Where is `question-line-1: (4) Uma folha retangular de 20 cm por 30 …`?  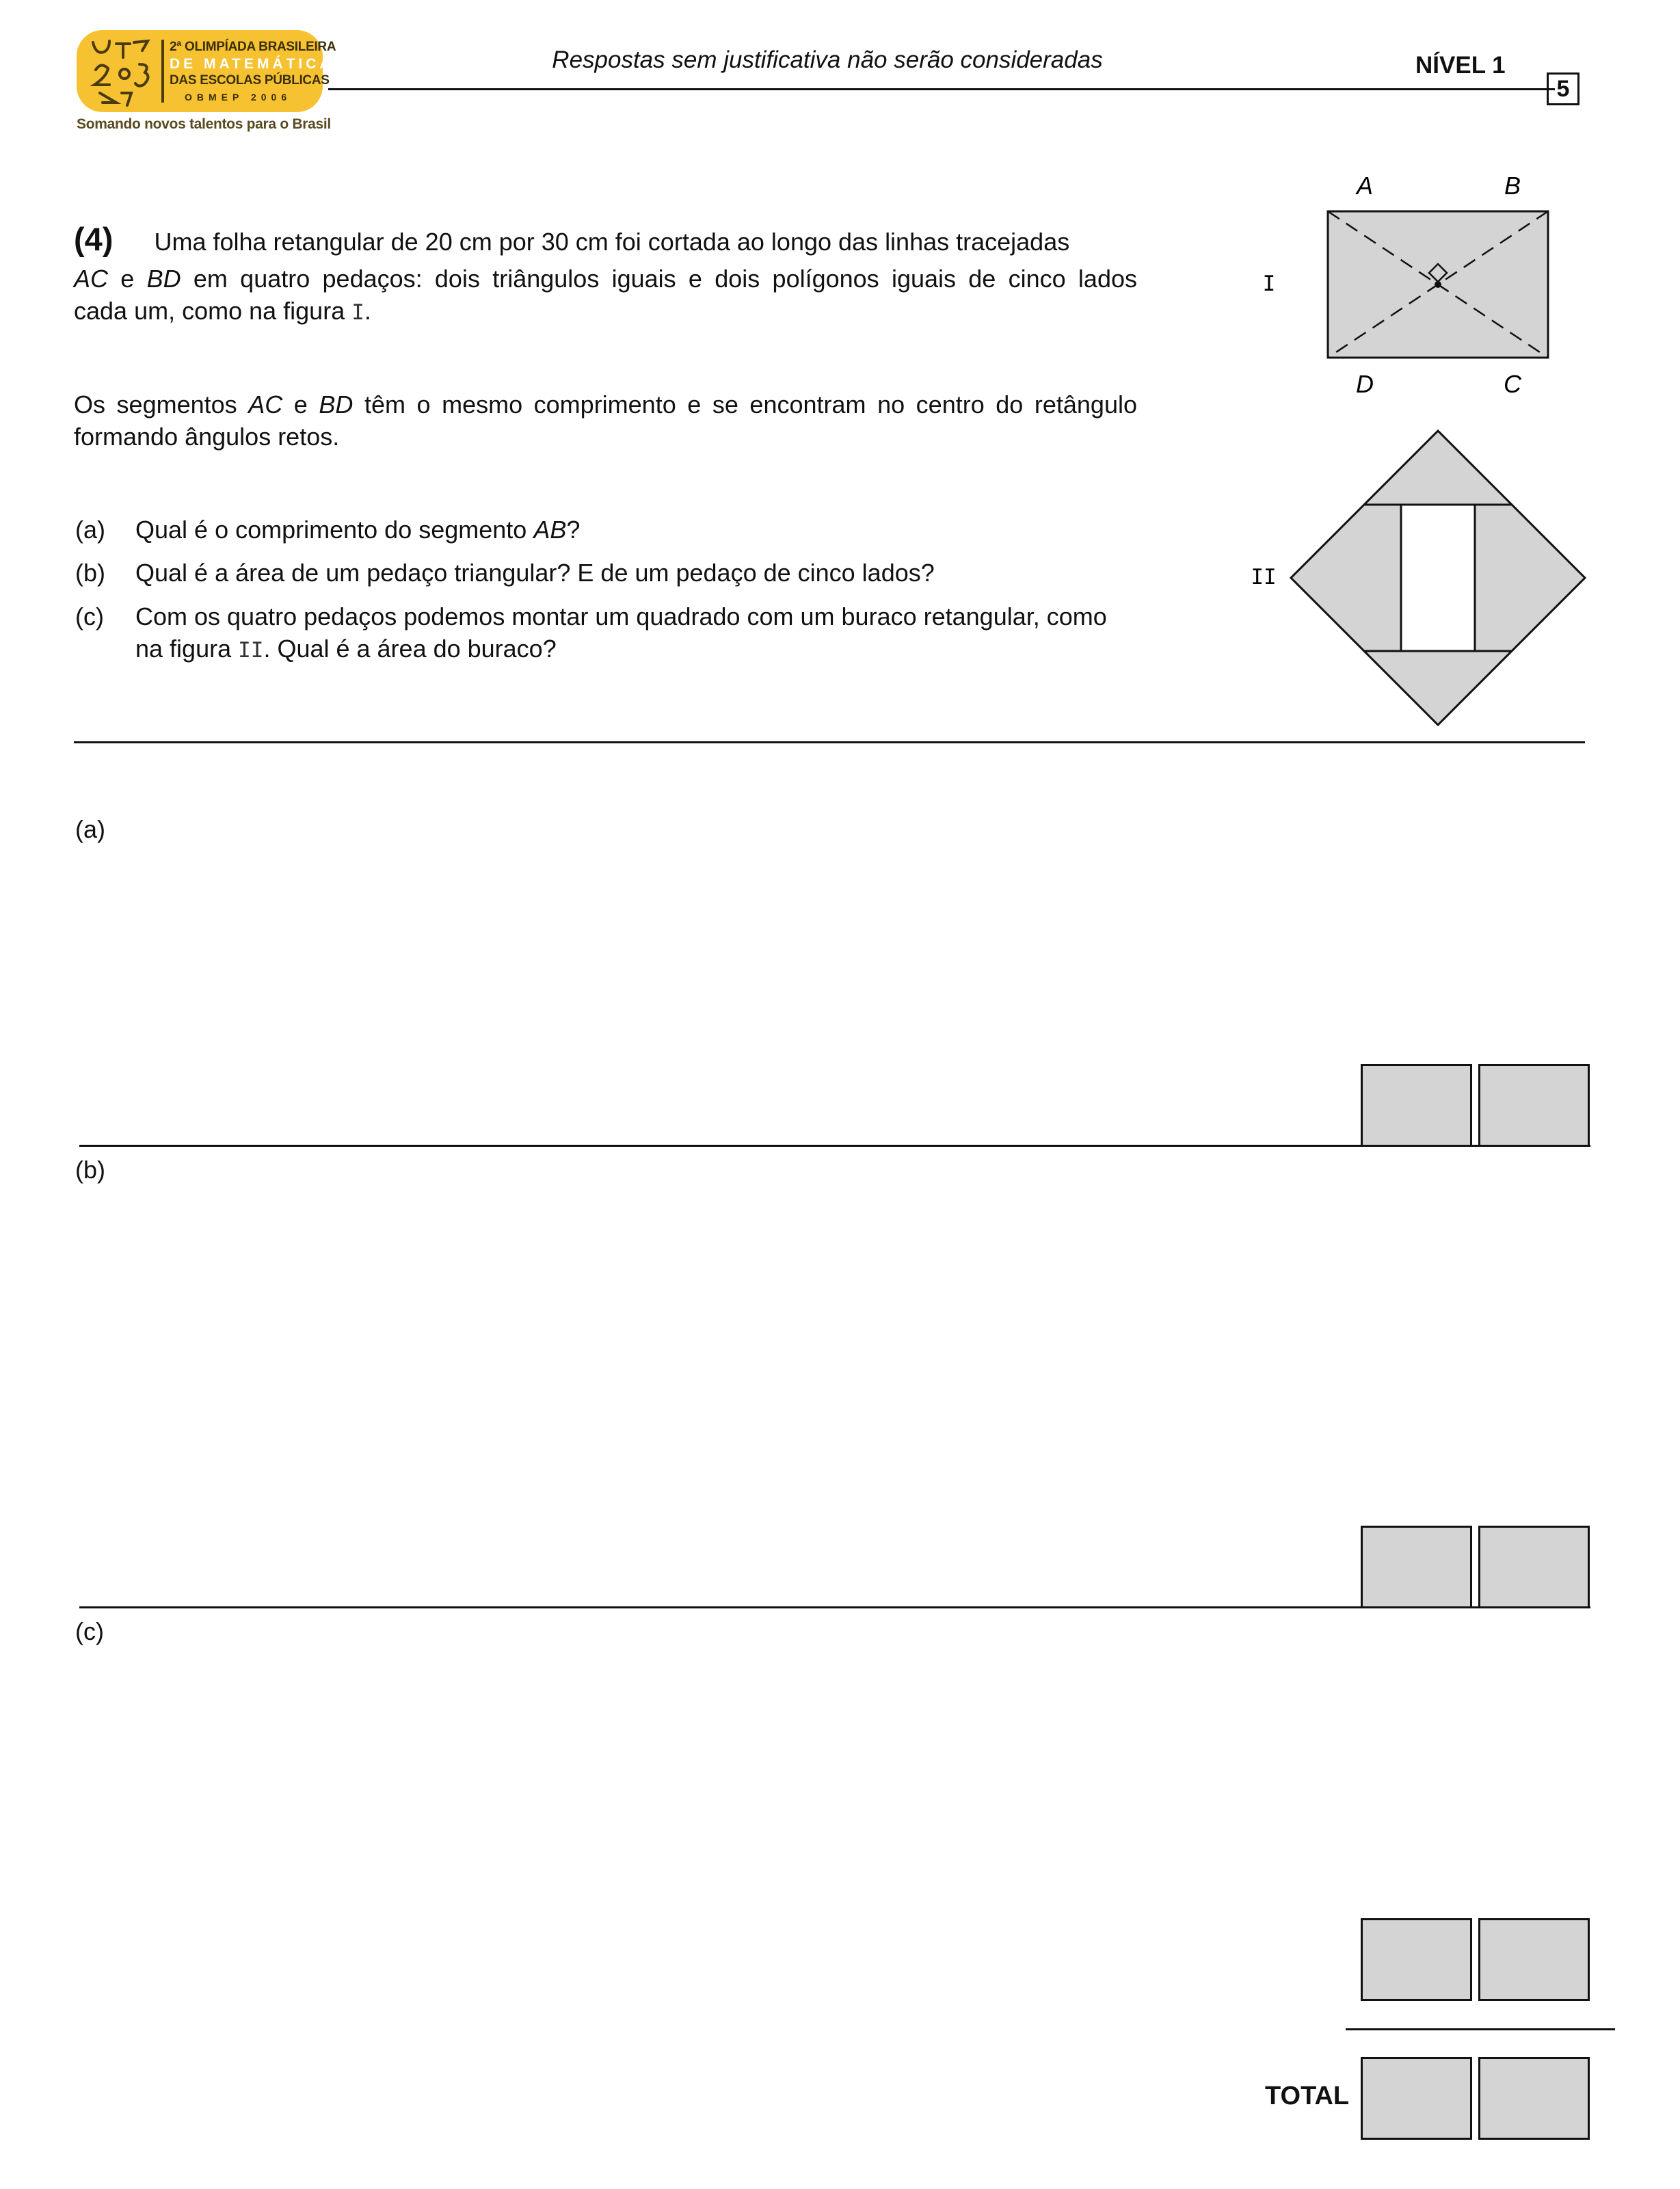
question-line-1: (4) Uma folha retangular de 20 cm por 30 … is located at coordinates (605, 240).